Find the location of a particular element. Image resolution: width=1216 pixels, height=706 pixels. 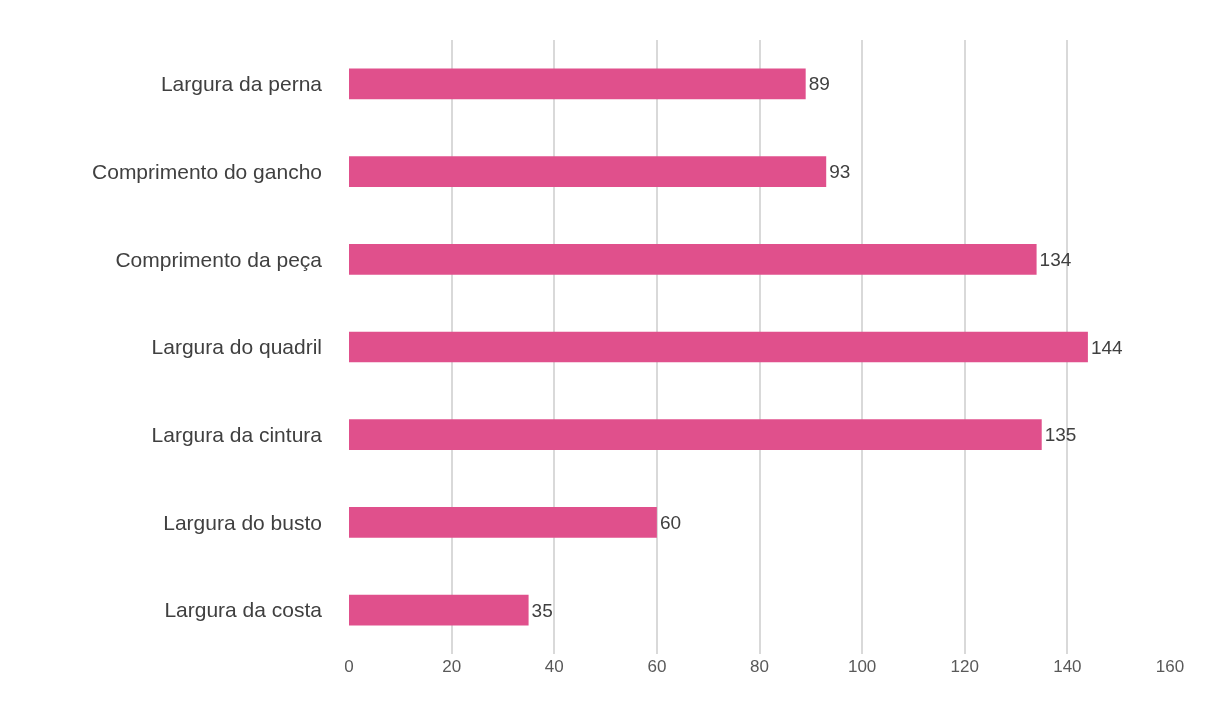

x-tick-label: 0 is located at coordinates (349, 666).